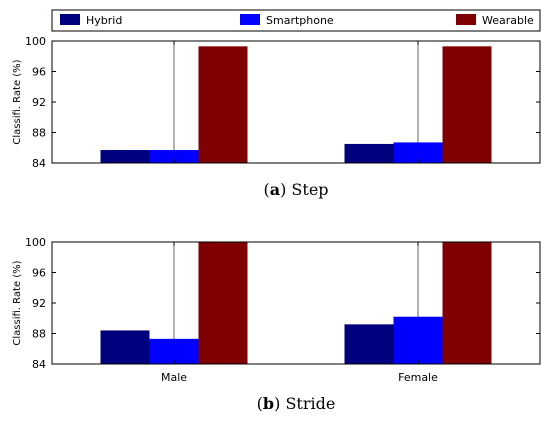 Image resolution: width=550 pixels, height=424 pixels. What do you see at coordinates (418, 377) in the screenshot?
I see `x-tick-label: Female` at bounding box center [418, 377].